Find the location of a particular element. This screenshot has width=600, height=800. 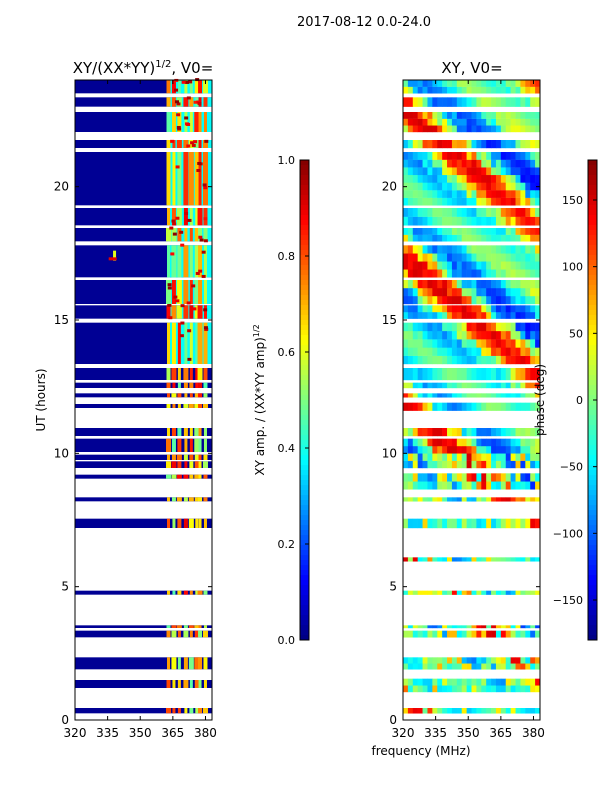

x-tick-label: 380 is located at coordinates (205, 733).